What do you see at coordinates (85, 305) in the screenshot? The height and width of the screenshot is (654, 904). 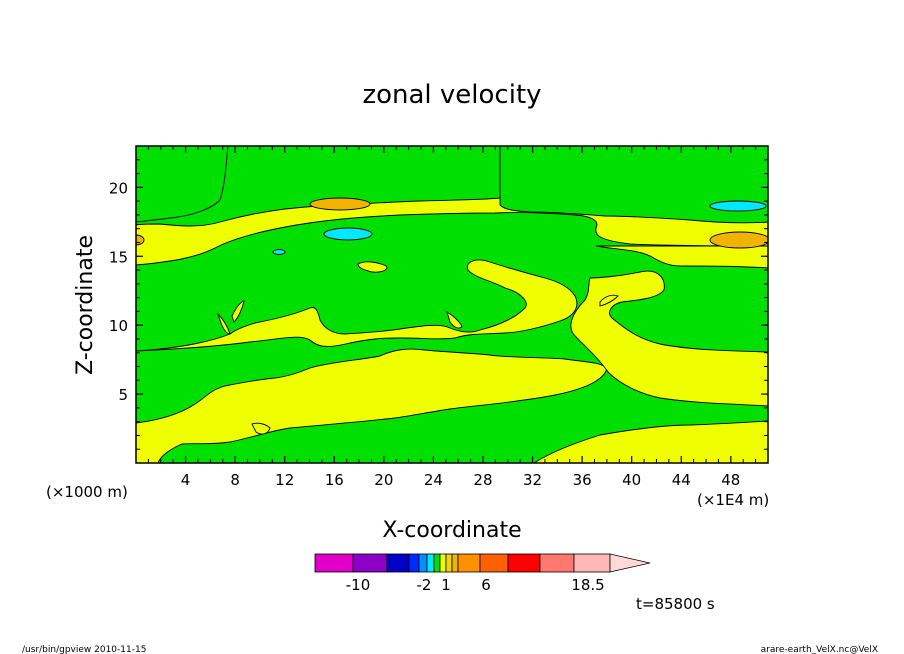 I see `y-axis-label: Z-coordinate` at bounding box center [85, 305].